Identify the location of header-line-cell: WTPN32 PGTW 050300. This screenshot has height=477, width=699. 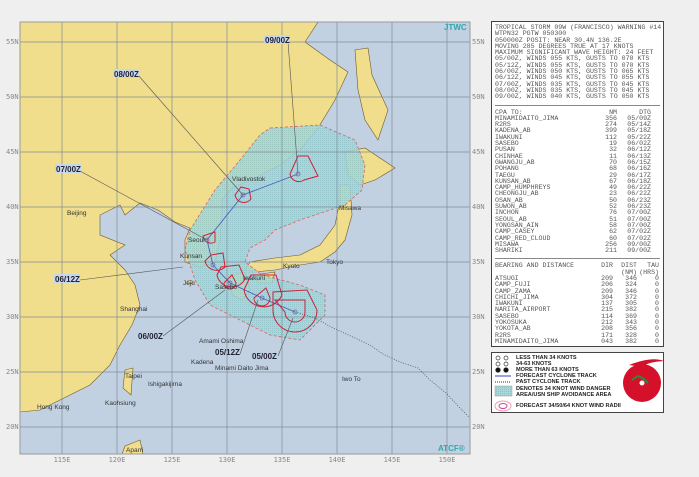
(531, 34).